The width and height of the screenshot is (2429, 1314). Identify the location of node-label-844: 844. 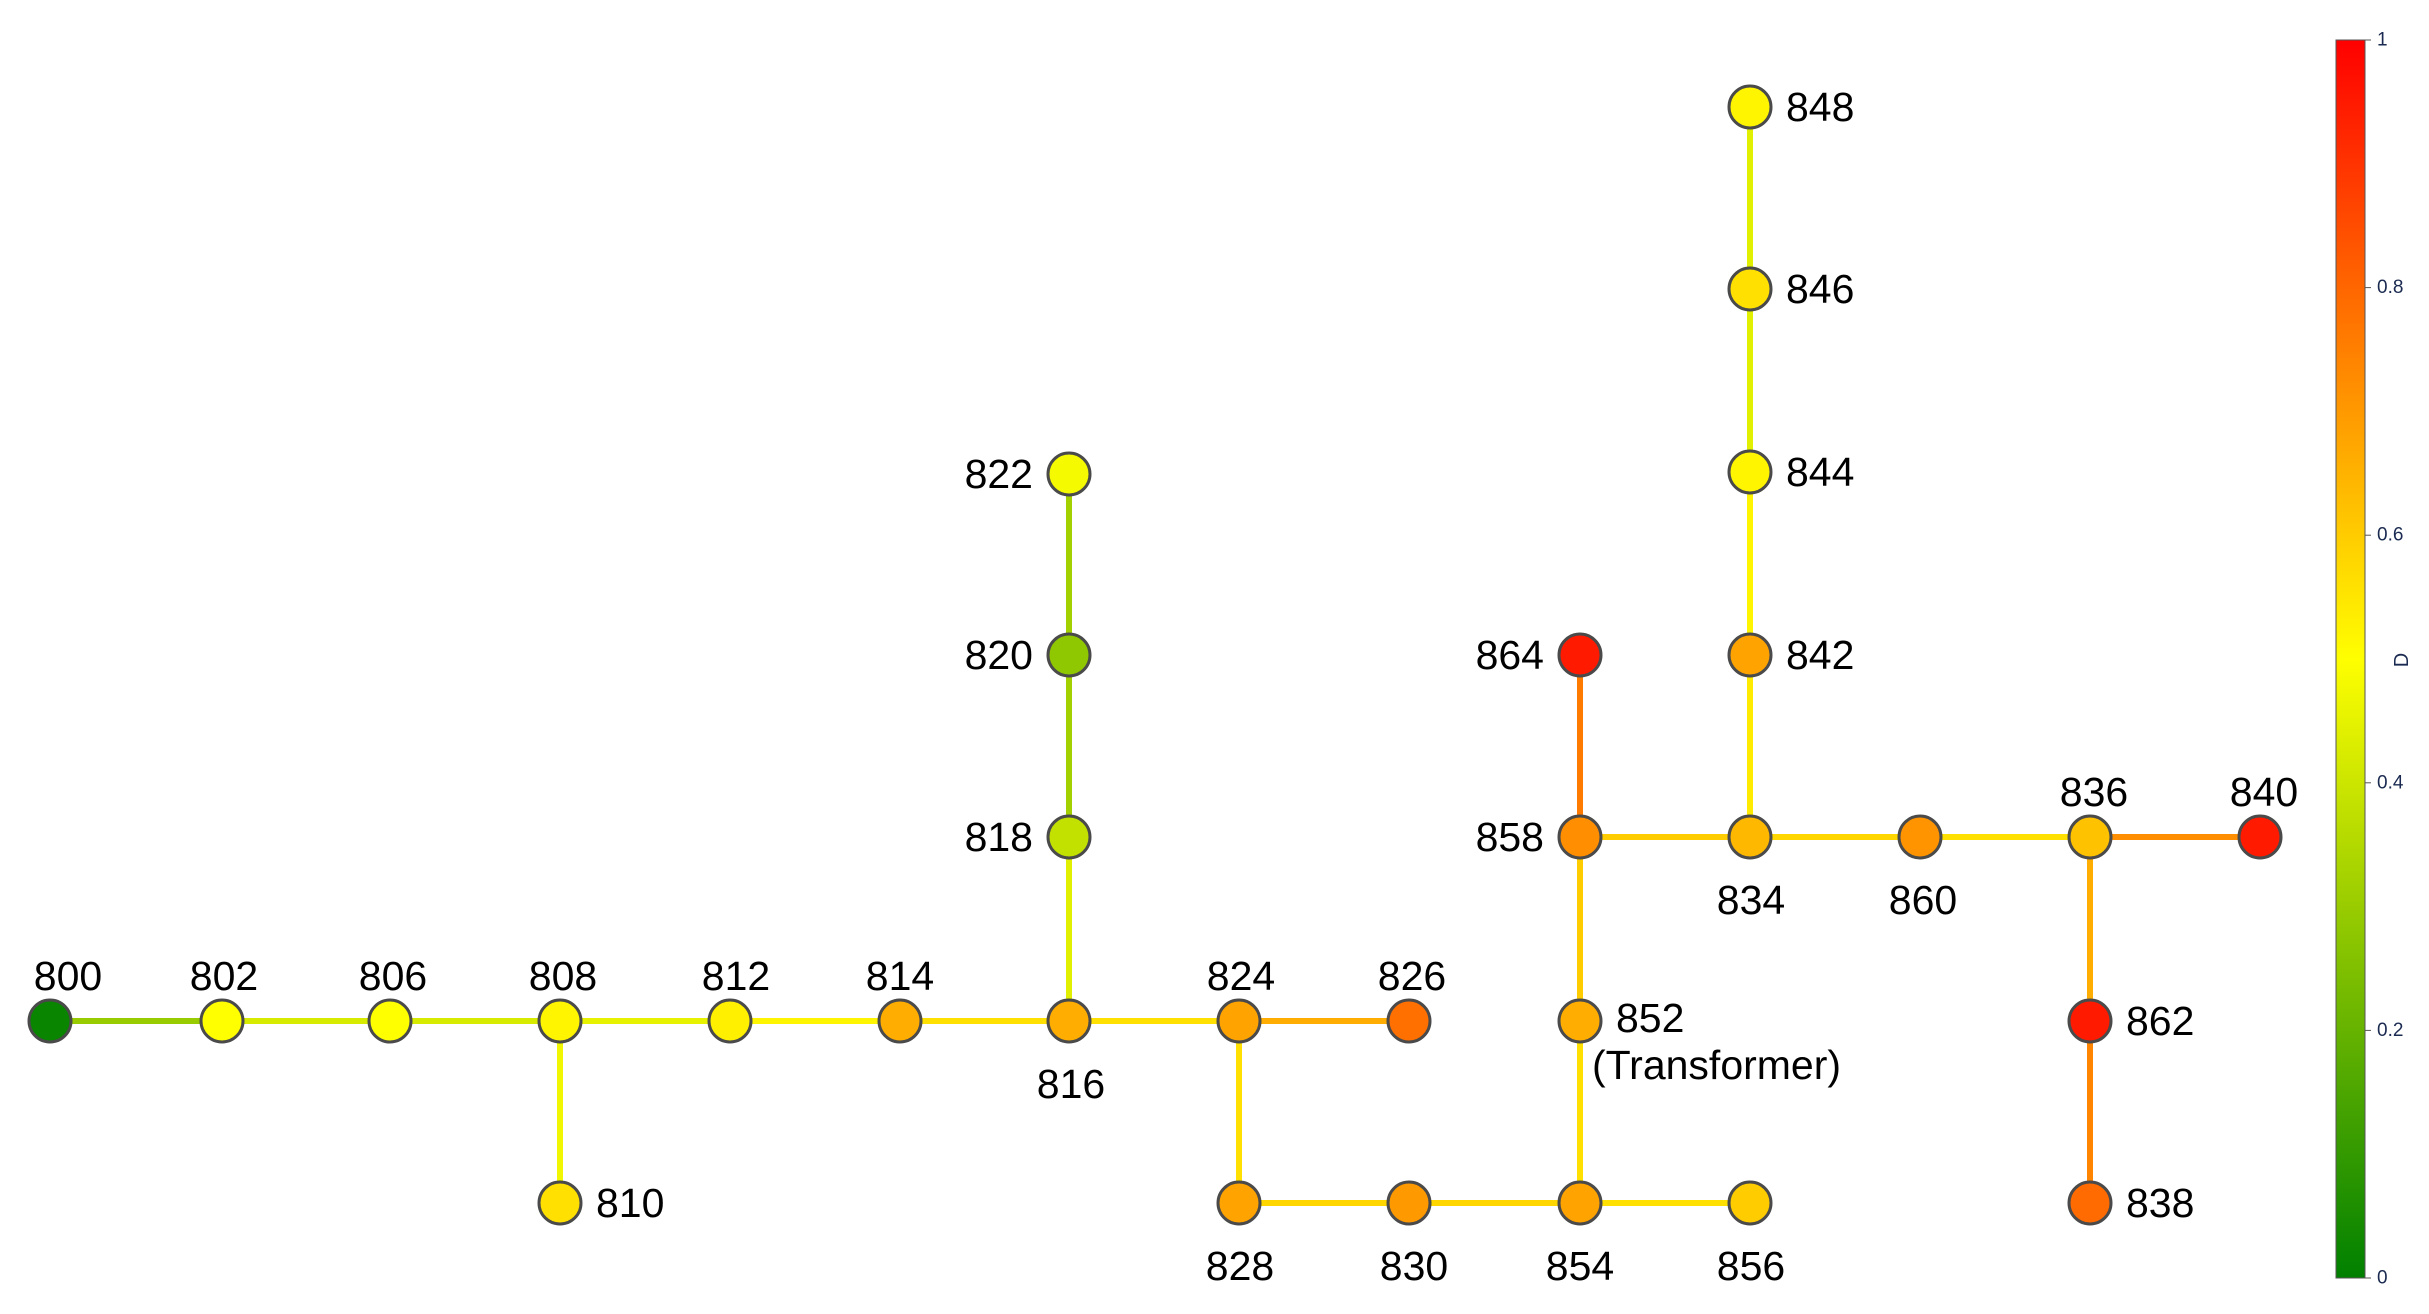
(1820, 472).